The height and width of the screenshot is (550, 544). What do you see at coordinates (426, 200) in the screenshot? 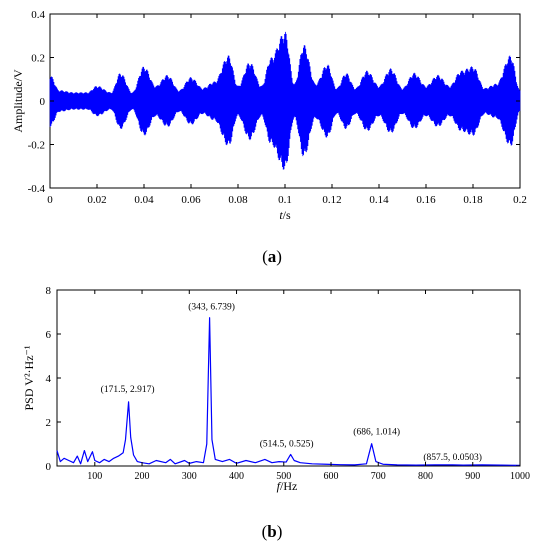
I see `x-tick-label: 0.16` at bounding box center [426, 200].